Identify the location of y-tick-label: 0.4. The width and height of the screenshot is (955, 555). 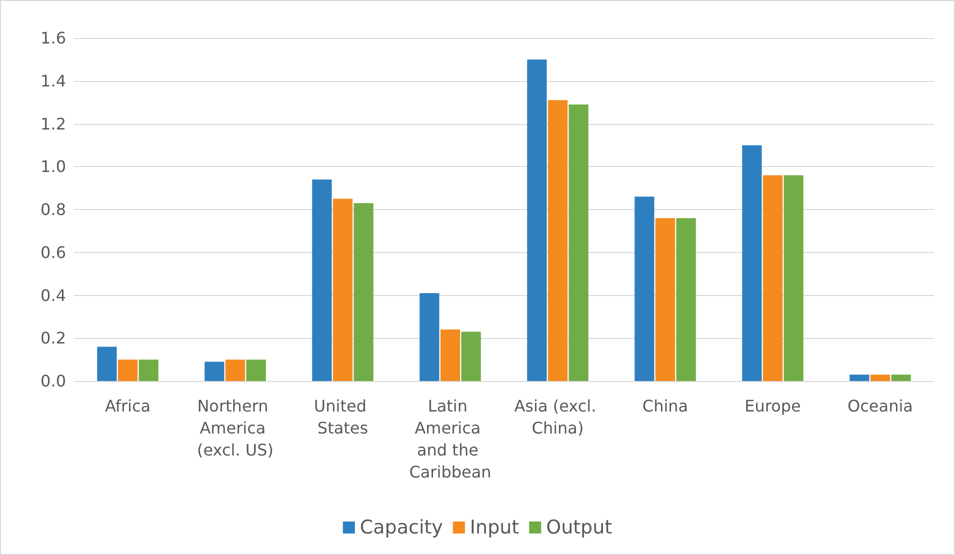
(53, 295).